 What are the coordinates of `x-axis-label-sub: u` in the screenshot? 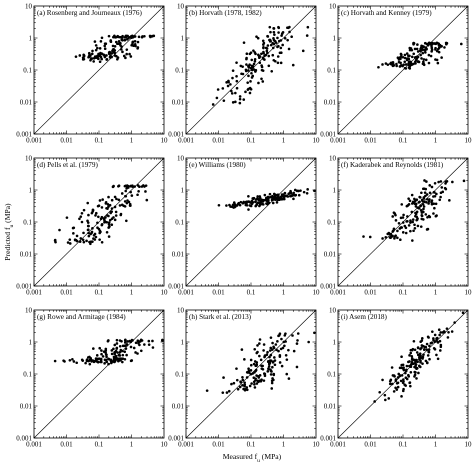 It's located at (258, 461).